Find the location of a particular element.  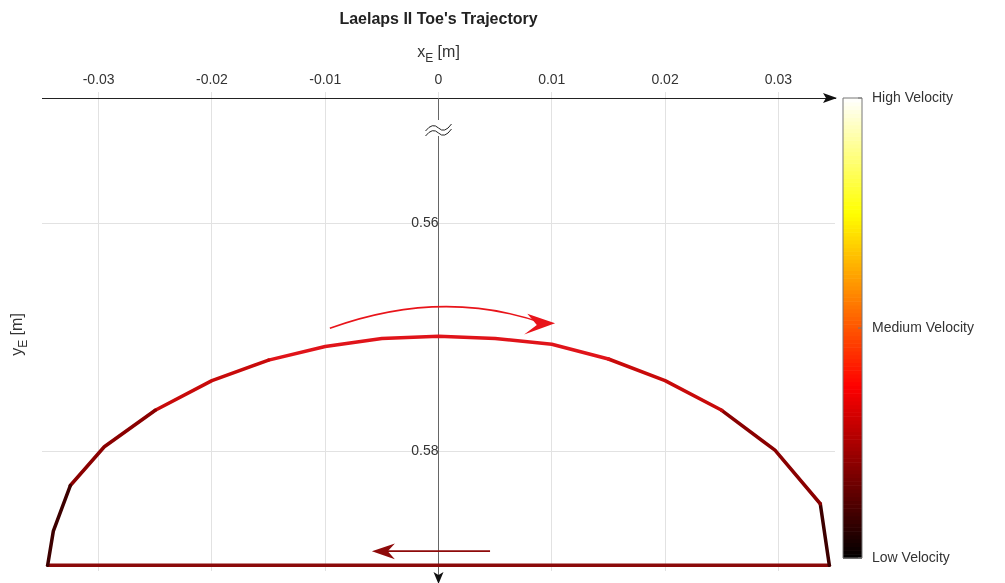

x-tick-label: -0.01 is located at coordinates (325, 79).